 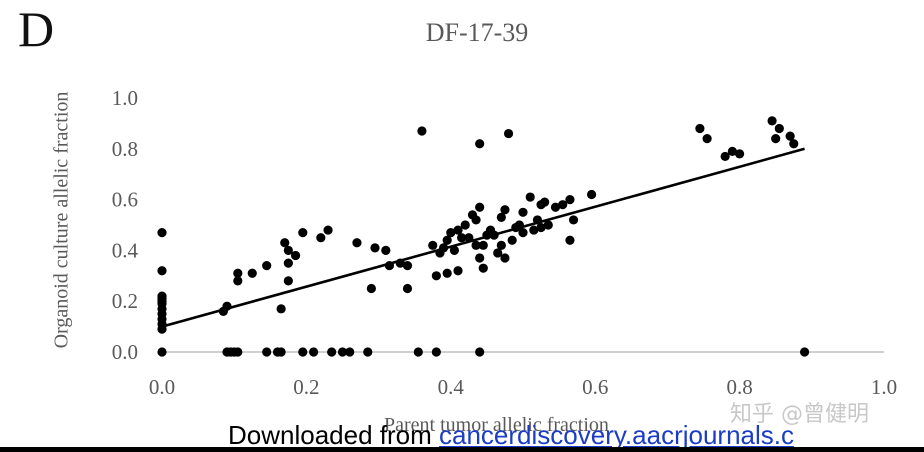 What do you see at coordinates (36, 29) in the screenshot?
I see `panel-label: D` at bounding box center [36, 29].